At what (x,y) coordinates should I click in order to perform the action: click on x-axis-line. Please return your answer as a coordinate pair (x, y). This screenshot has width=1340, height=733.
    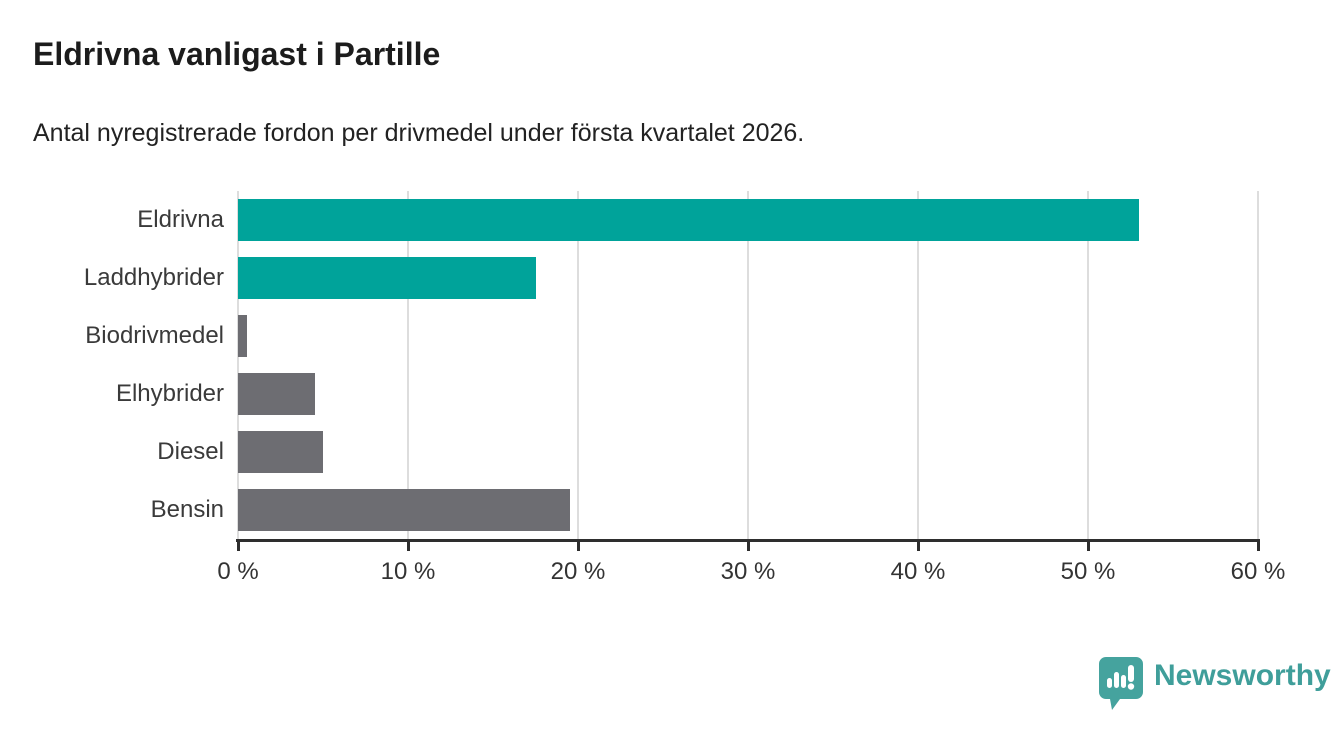
    Looking at the image, I should click on (748, 540).